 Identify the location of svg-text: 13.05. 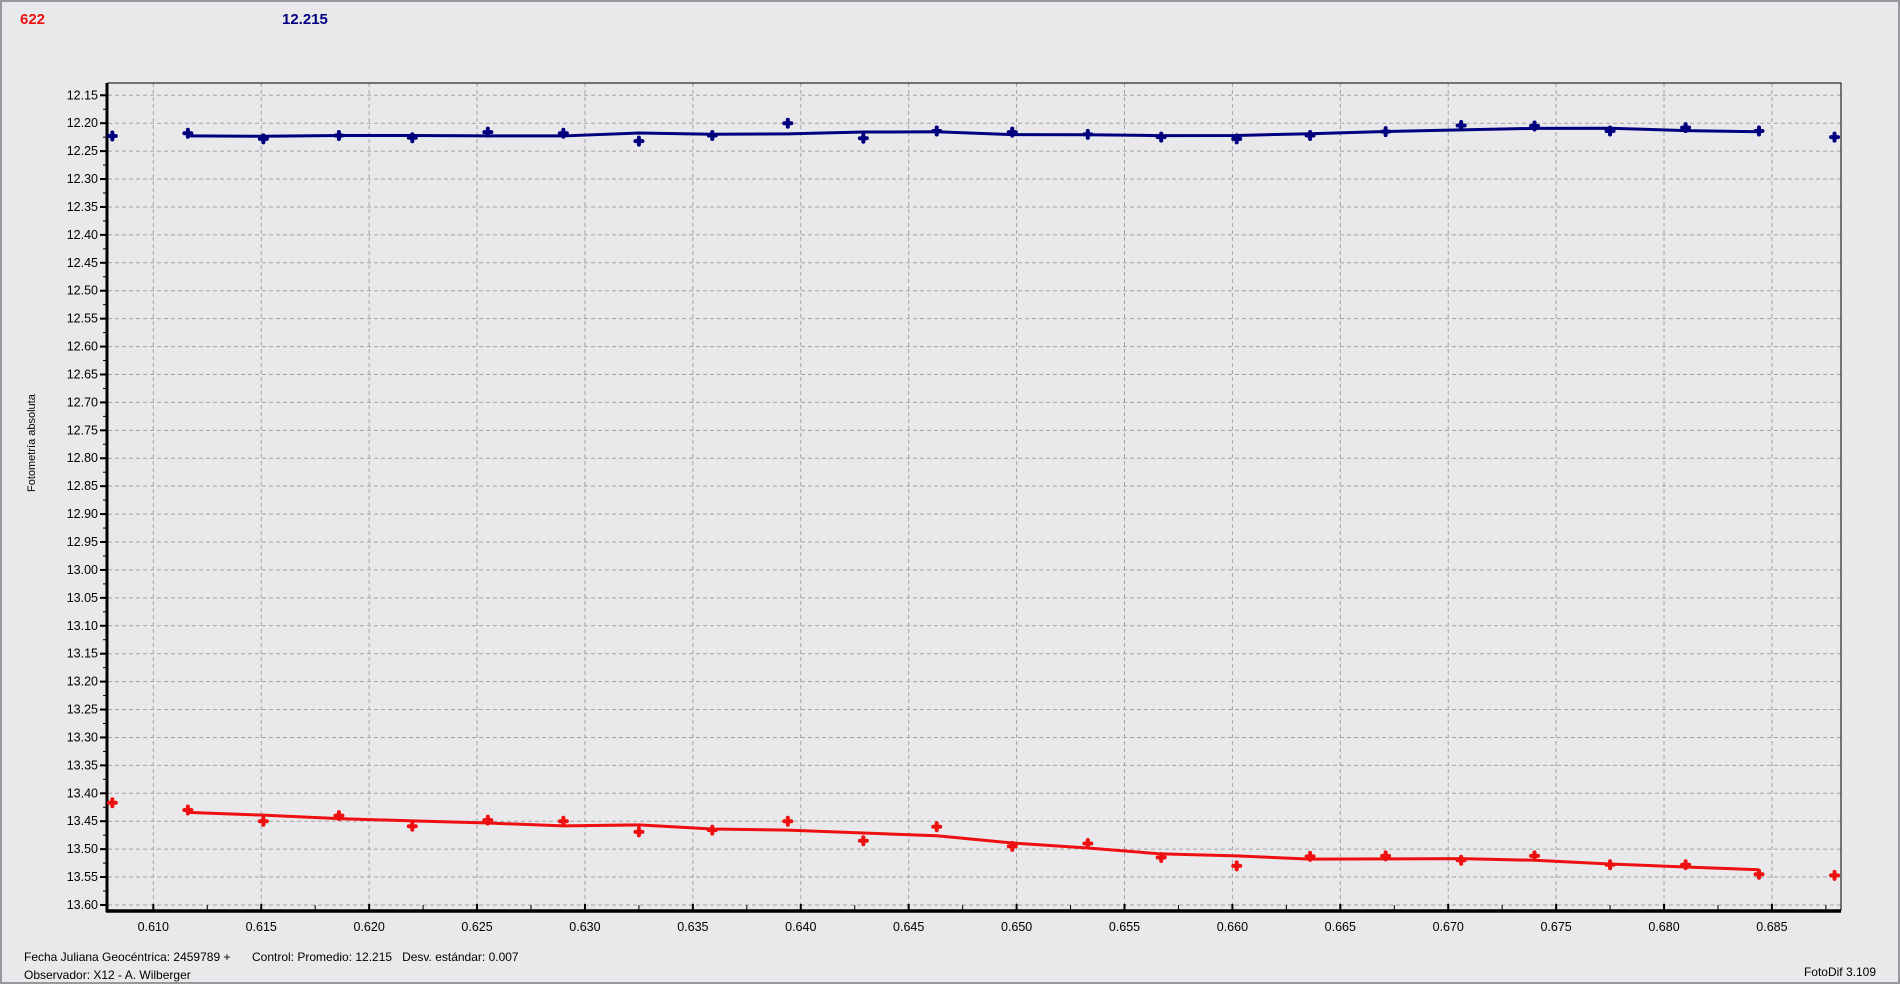
(82, 598).